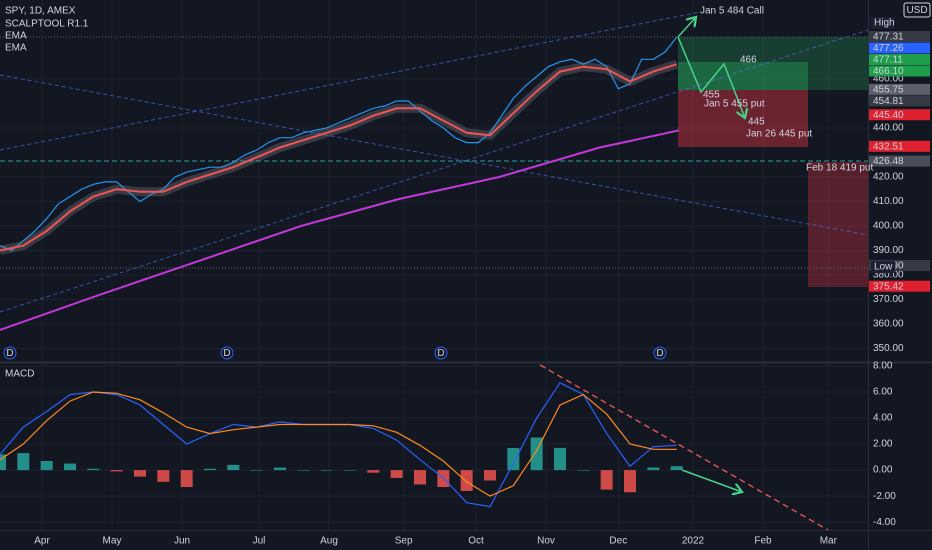 The width and height of the screenshot is (932, 550). Describe the element at coordinates (476, 541) in the screenshot. I see `x-tick-label: Oct` at that location.